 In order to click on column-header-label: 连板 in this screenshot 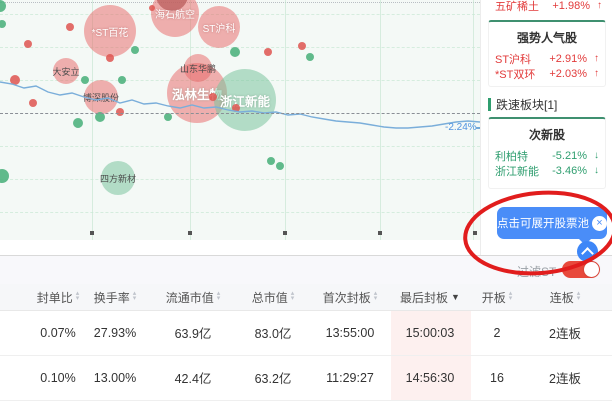, I will do `click(561, 297)`.